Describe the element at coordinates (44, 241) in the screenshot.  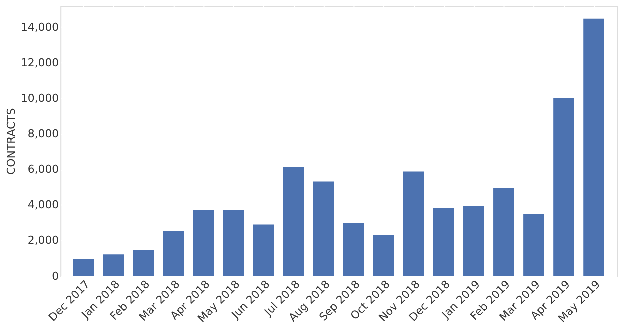
I see `y-tick-label: 2,000` at that location.